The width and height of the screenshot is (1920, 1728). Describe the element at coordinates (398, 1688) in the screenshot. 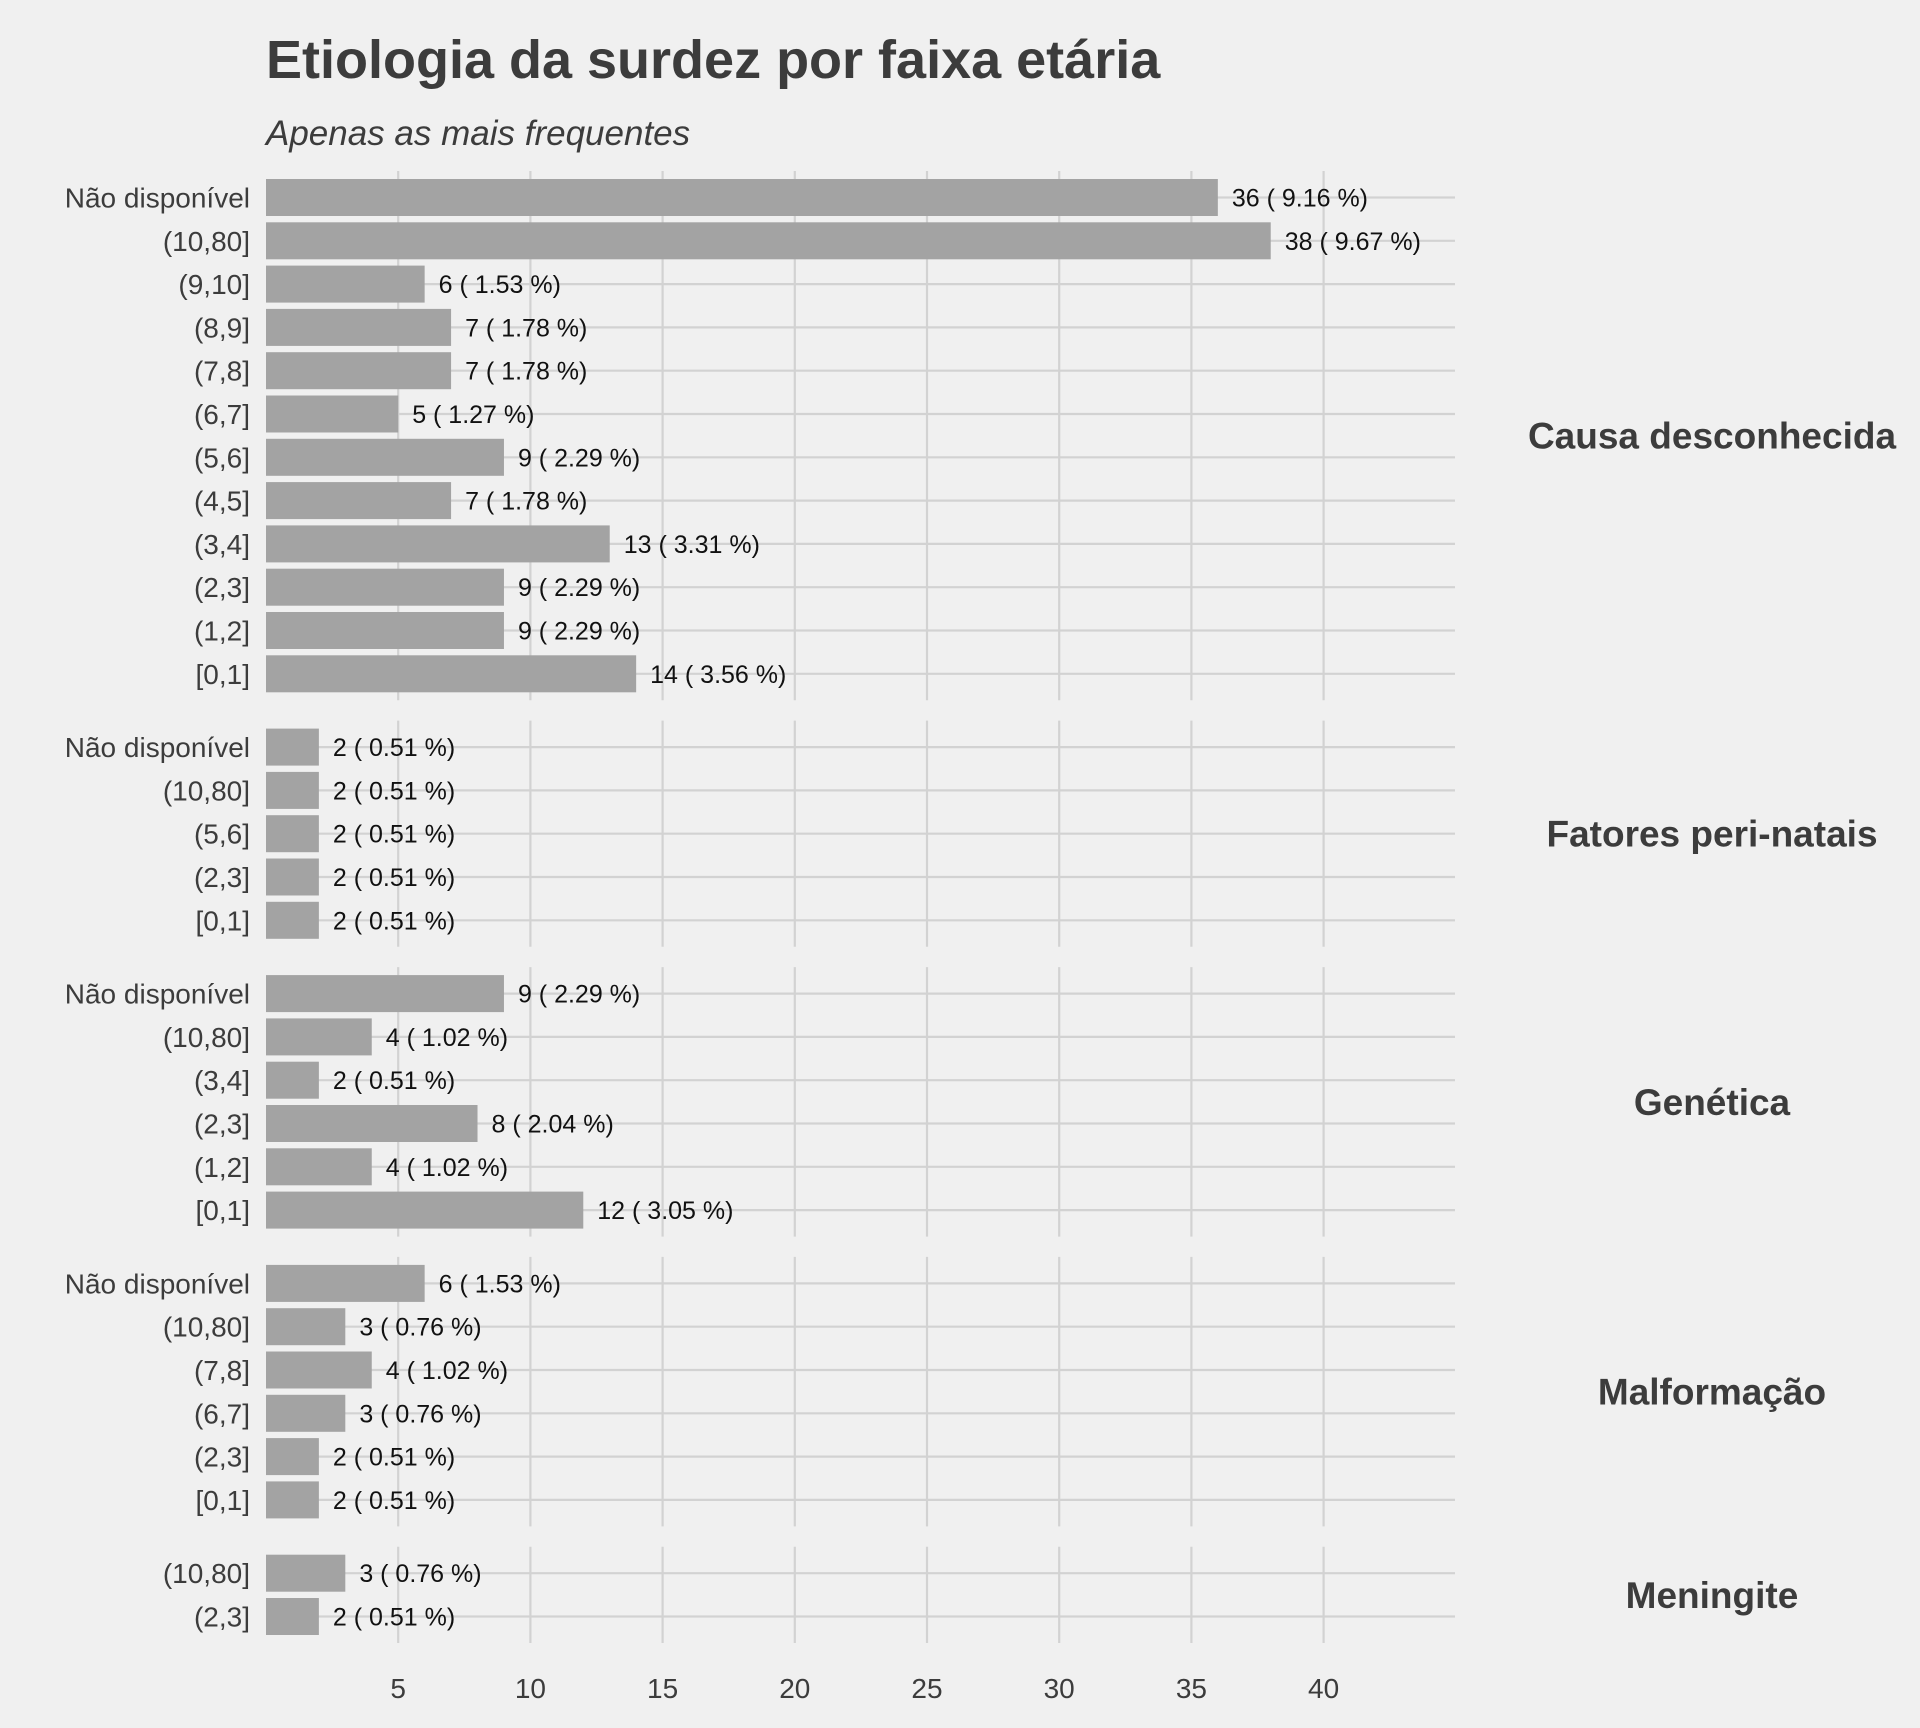

I see `x-tick-label: 5` at that location.